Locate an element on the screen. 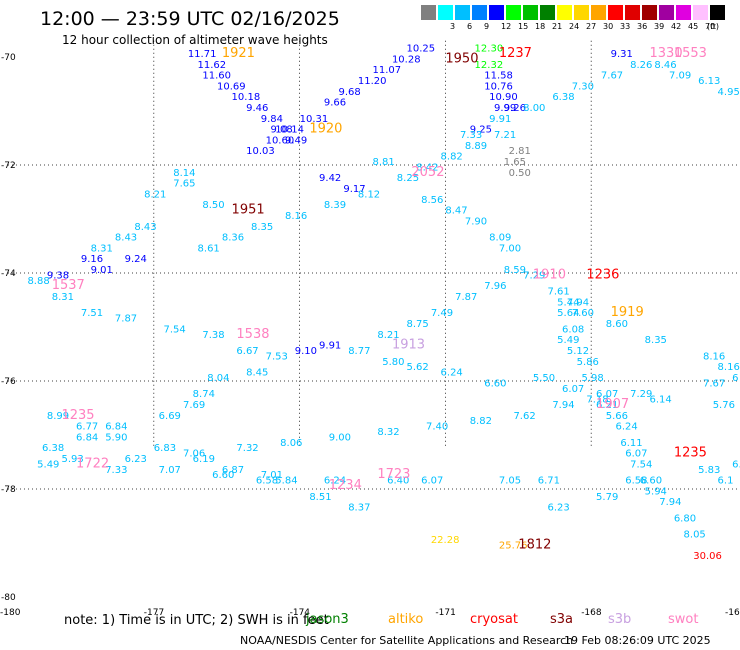 The height and width of the screenshot is (650, 740). wave-height-point: 8.74 is located at coordinates (204, 394).